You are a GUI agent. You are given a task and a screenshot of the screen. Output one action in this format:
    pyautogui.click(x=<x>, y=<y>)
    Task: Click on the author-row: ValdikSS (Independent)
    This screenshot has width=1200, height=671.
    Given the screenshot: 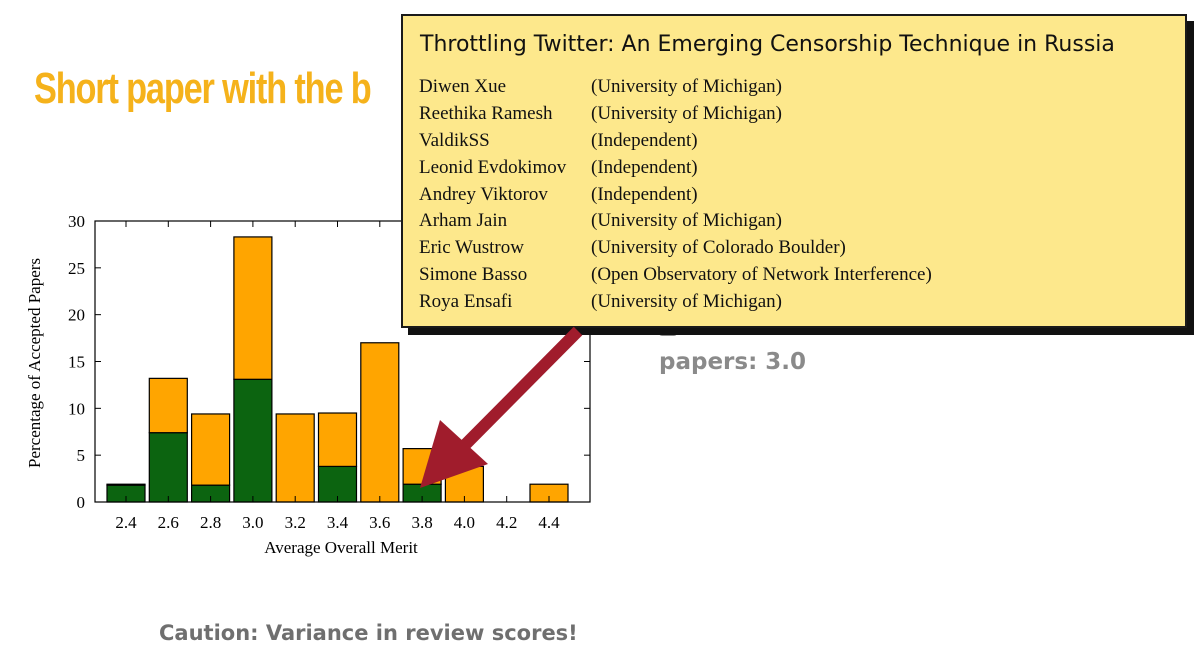 What is the action you would take?
    pyautogui.click(x=675, y=141)
    